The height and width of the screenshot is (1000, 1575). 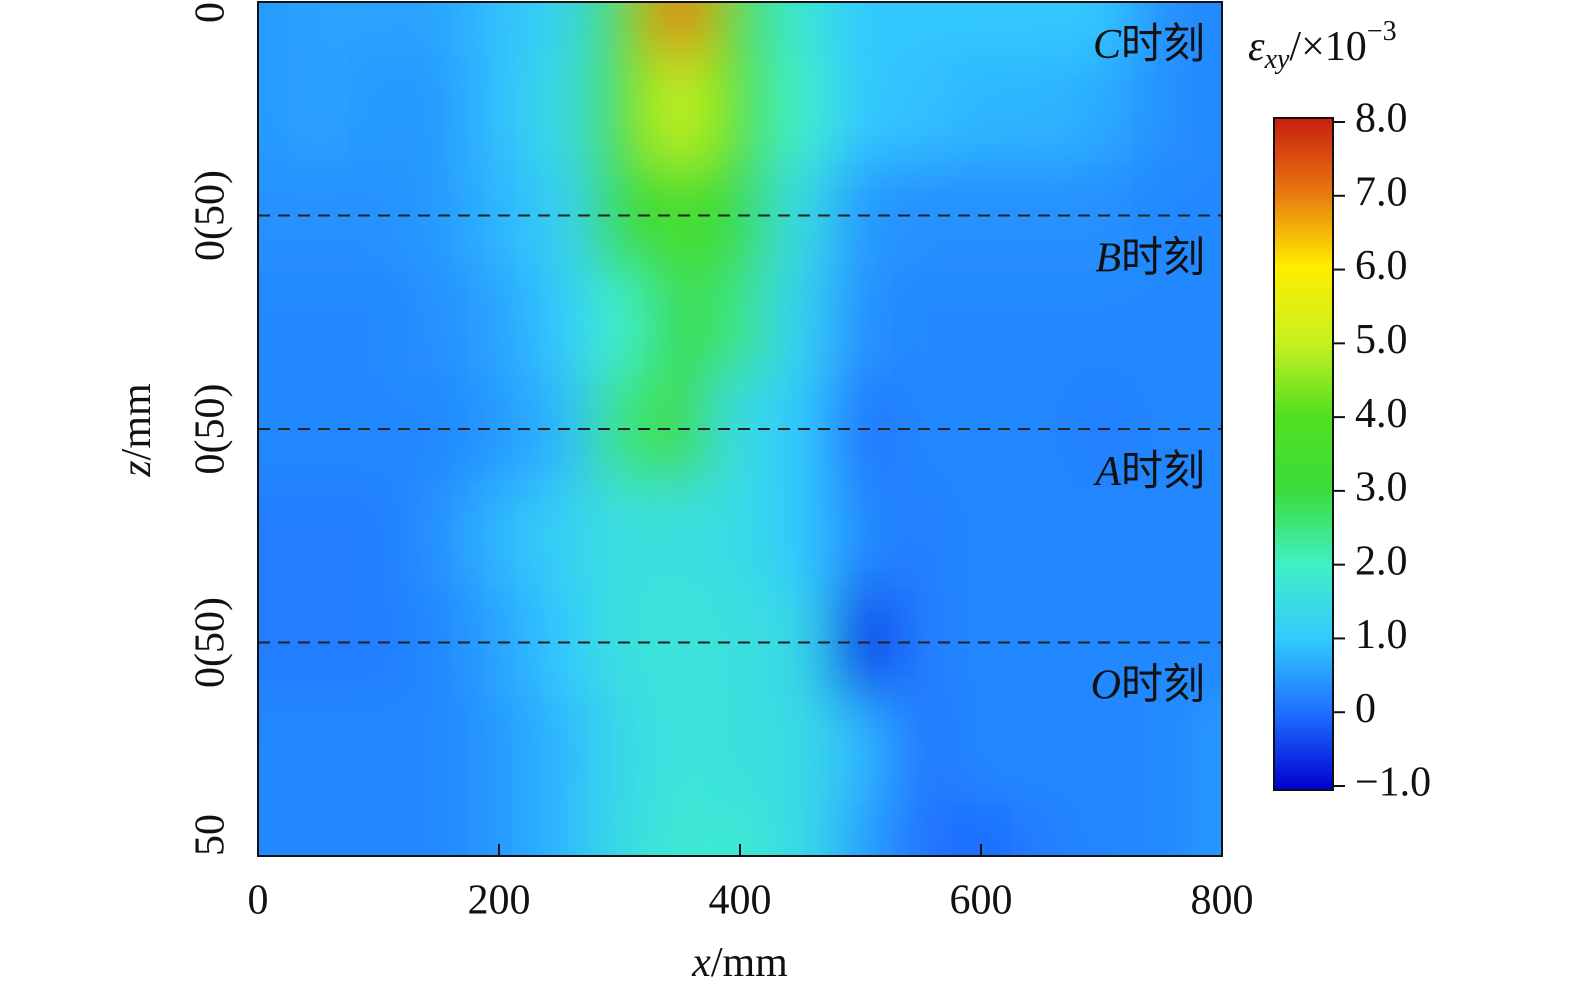 What do you see at coordinates (1148, 685) in the screenshot?
I see `panel-label: O时刻` at bounding box center [1148, 685].